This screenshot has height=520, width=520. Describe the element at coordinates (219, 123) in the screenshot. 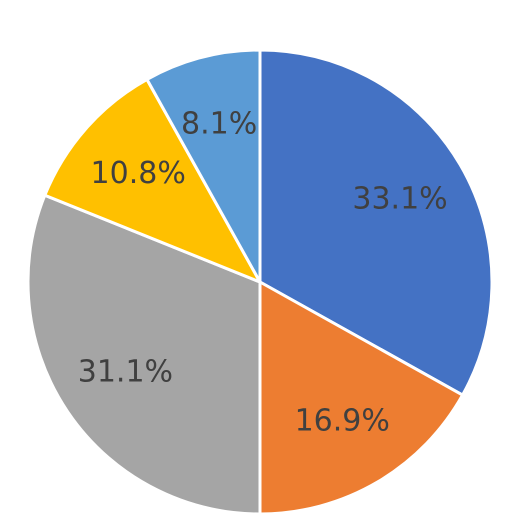

I see `data-label: 8.1%` at that location.